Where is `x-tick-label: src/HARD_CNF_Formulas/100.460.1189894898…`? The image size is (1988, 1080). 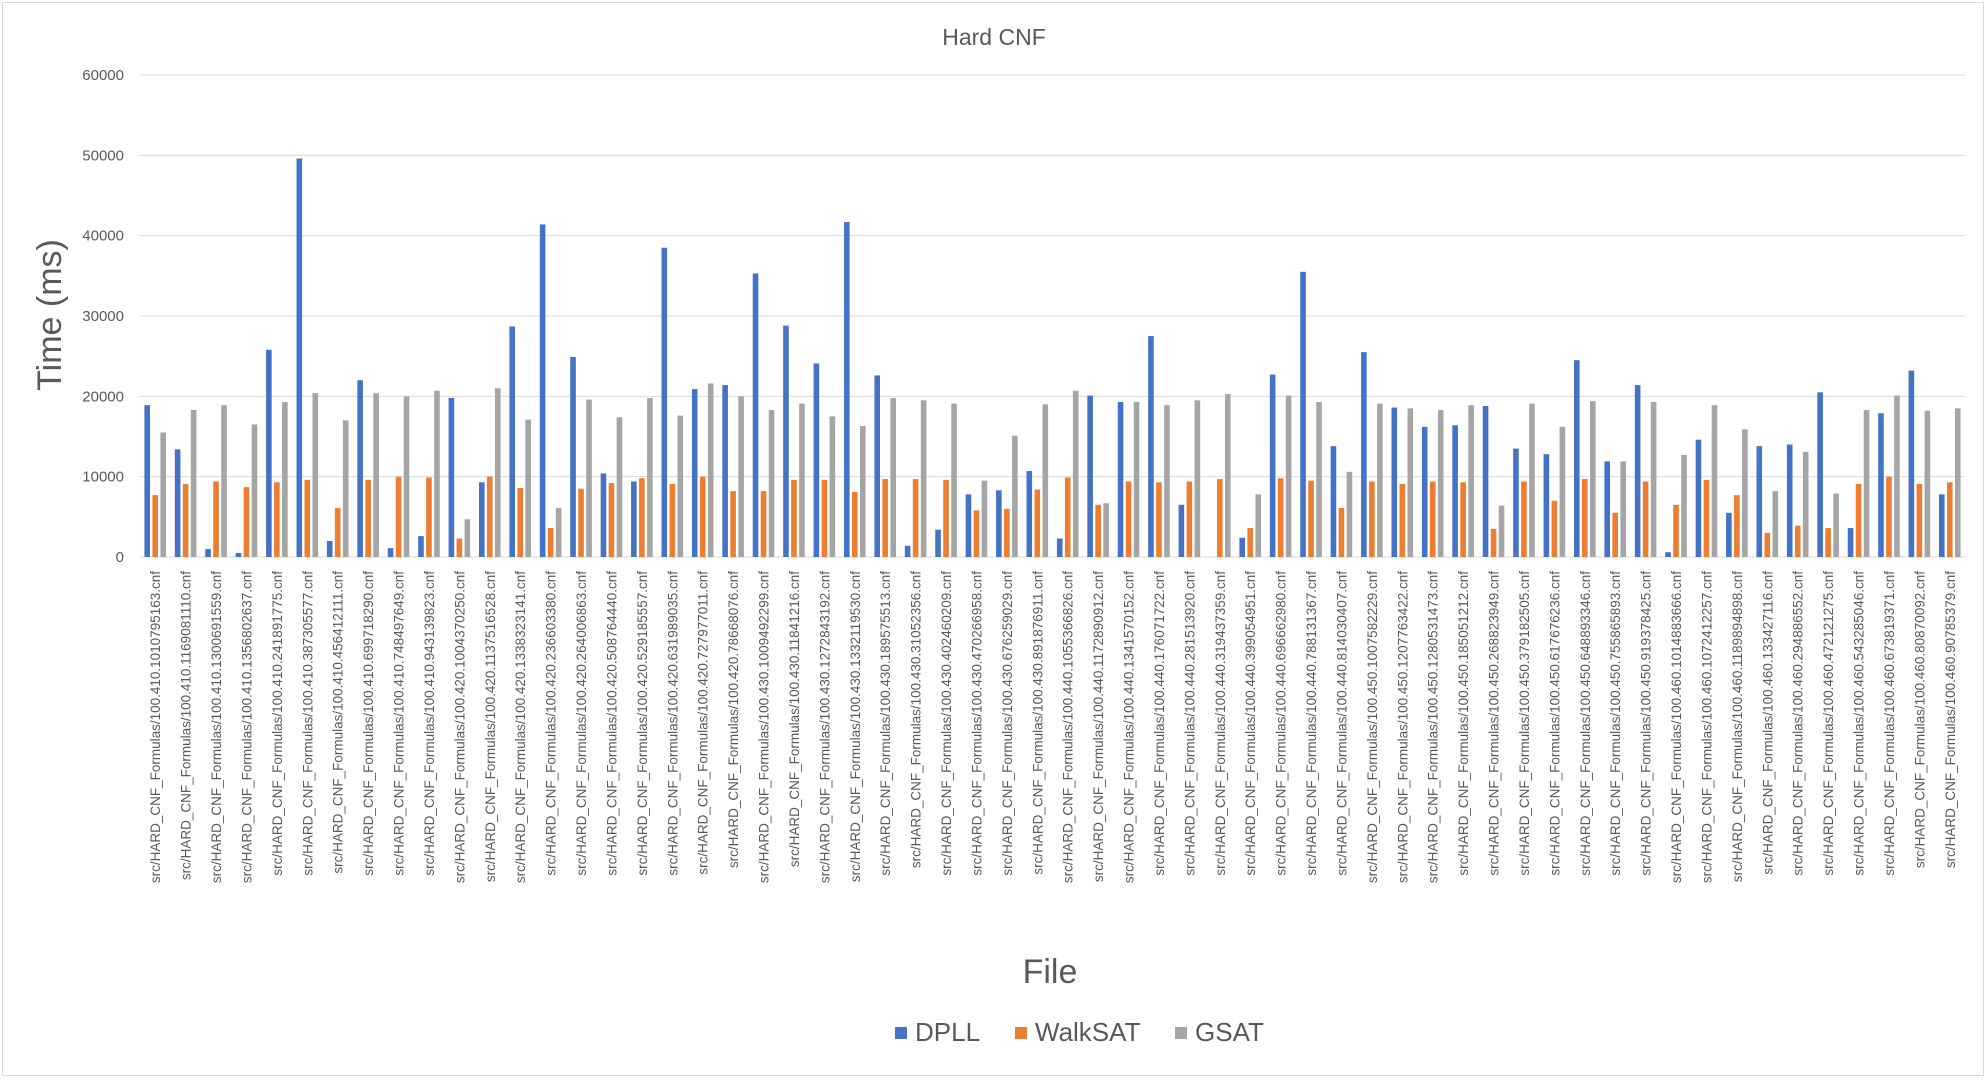
x-tick-label: src/HARD_CNF_Formulas/100.460.1189894898… is located at coordinates (1737, 726).